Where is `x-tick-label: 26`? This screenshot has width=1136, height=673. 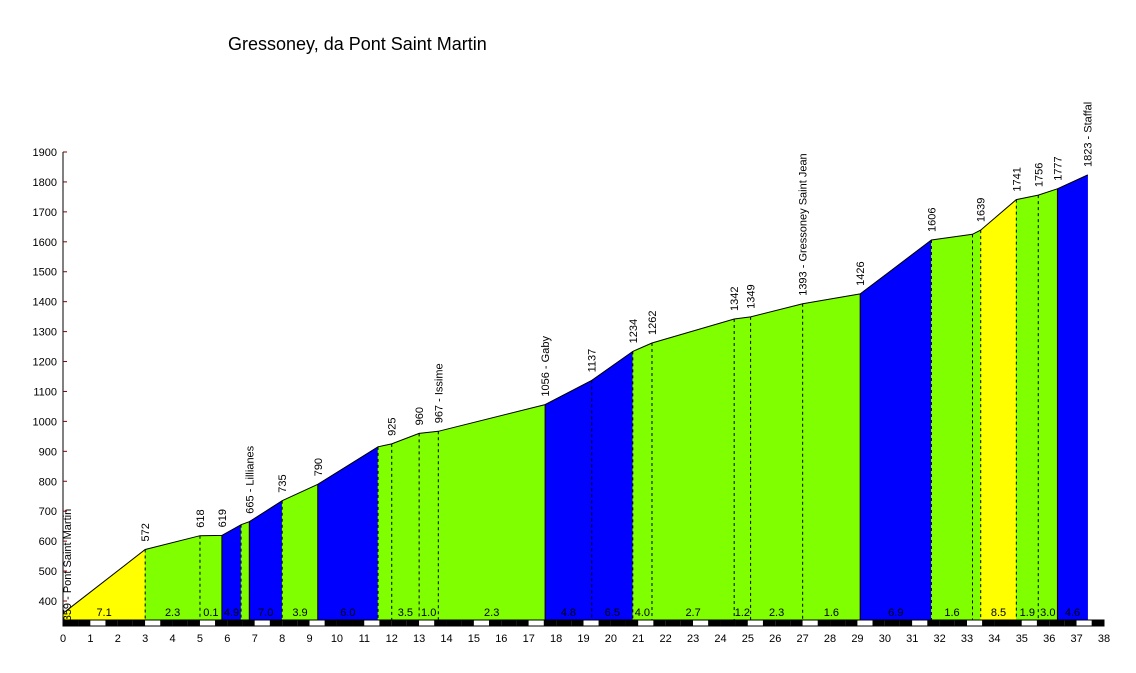 x-tick-label: 26 is located at coordinates (775, 639).